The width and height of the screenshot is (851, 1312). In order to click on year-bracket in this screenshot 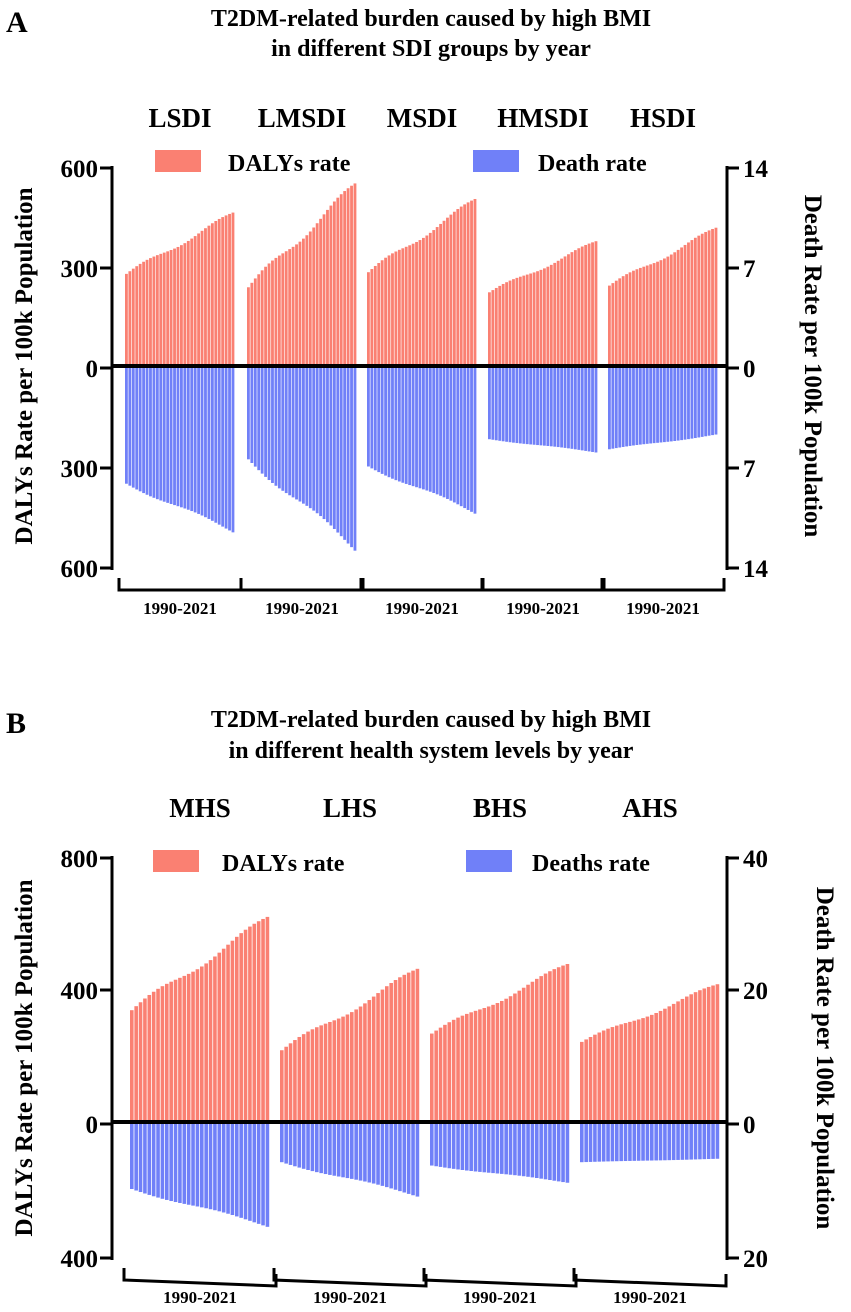, I will do `click(650, 1278)`.